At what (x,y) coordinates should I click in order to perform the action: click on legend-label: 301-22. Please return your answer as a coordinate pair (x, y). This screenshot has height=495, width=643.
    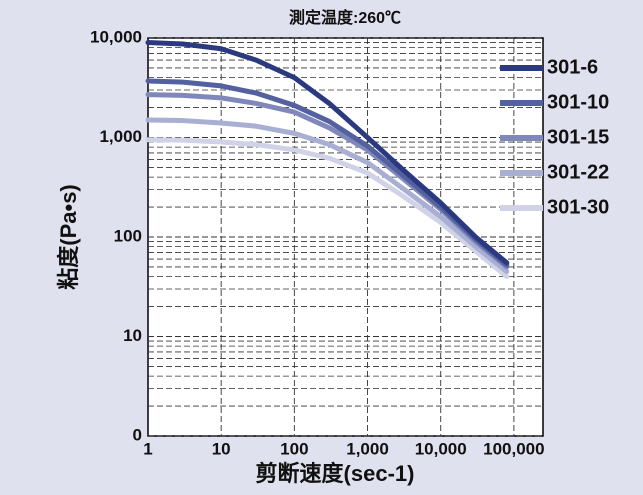
    Looking at the image, I should click on (578, 172).